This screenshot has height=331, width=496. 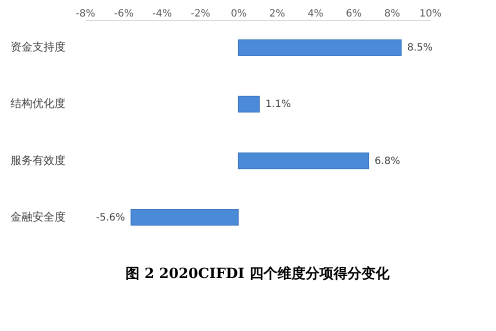 What do you see at coordinates (258, 273) in the screenshot?
I see `text: 图 2 2020CIFDI 四个维度分项得分变化` at bounding box center [258, 273].